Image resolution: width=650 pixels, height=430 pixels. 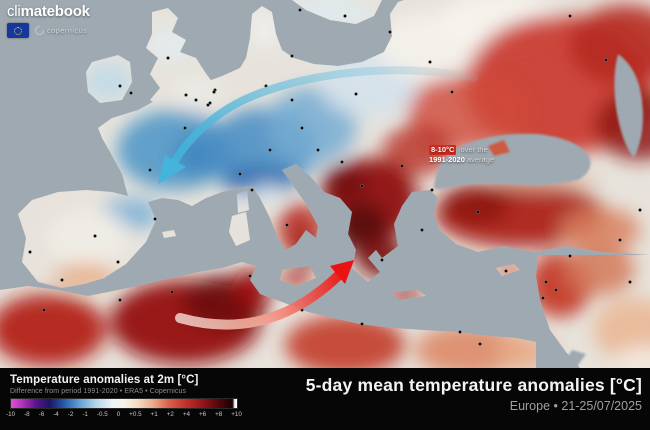 What do you see at coordinates (154, 414) in the screenshot?
I see `legend-tick: +1` at bounding box center [154, 414].